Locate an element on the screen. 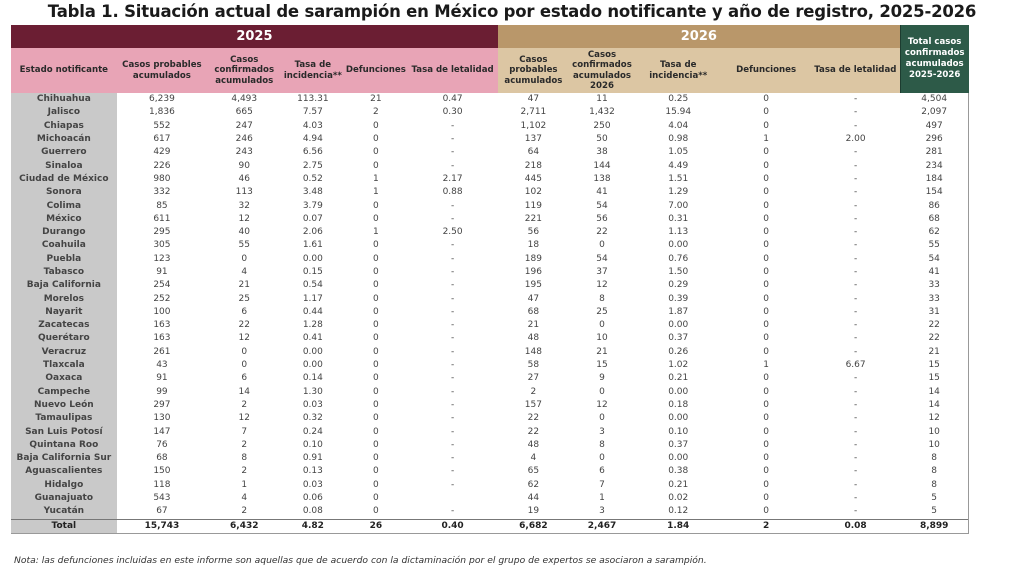  state-name: Baja California Sur is located at coordinates (64, 459).